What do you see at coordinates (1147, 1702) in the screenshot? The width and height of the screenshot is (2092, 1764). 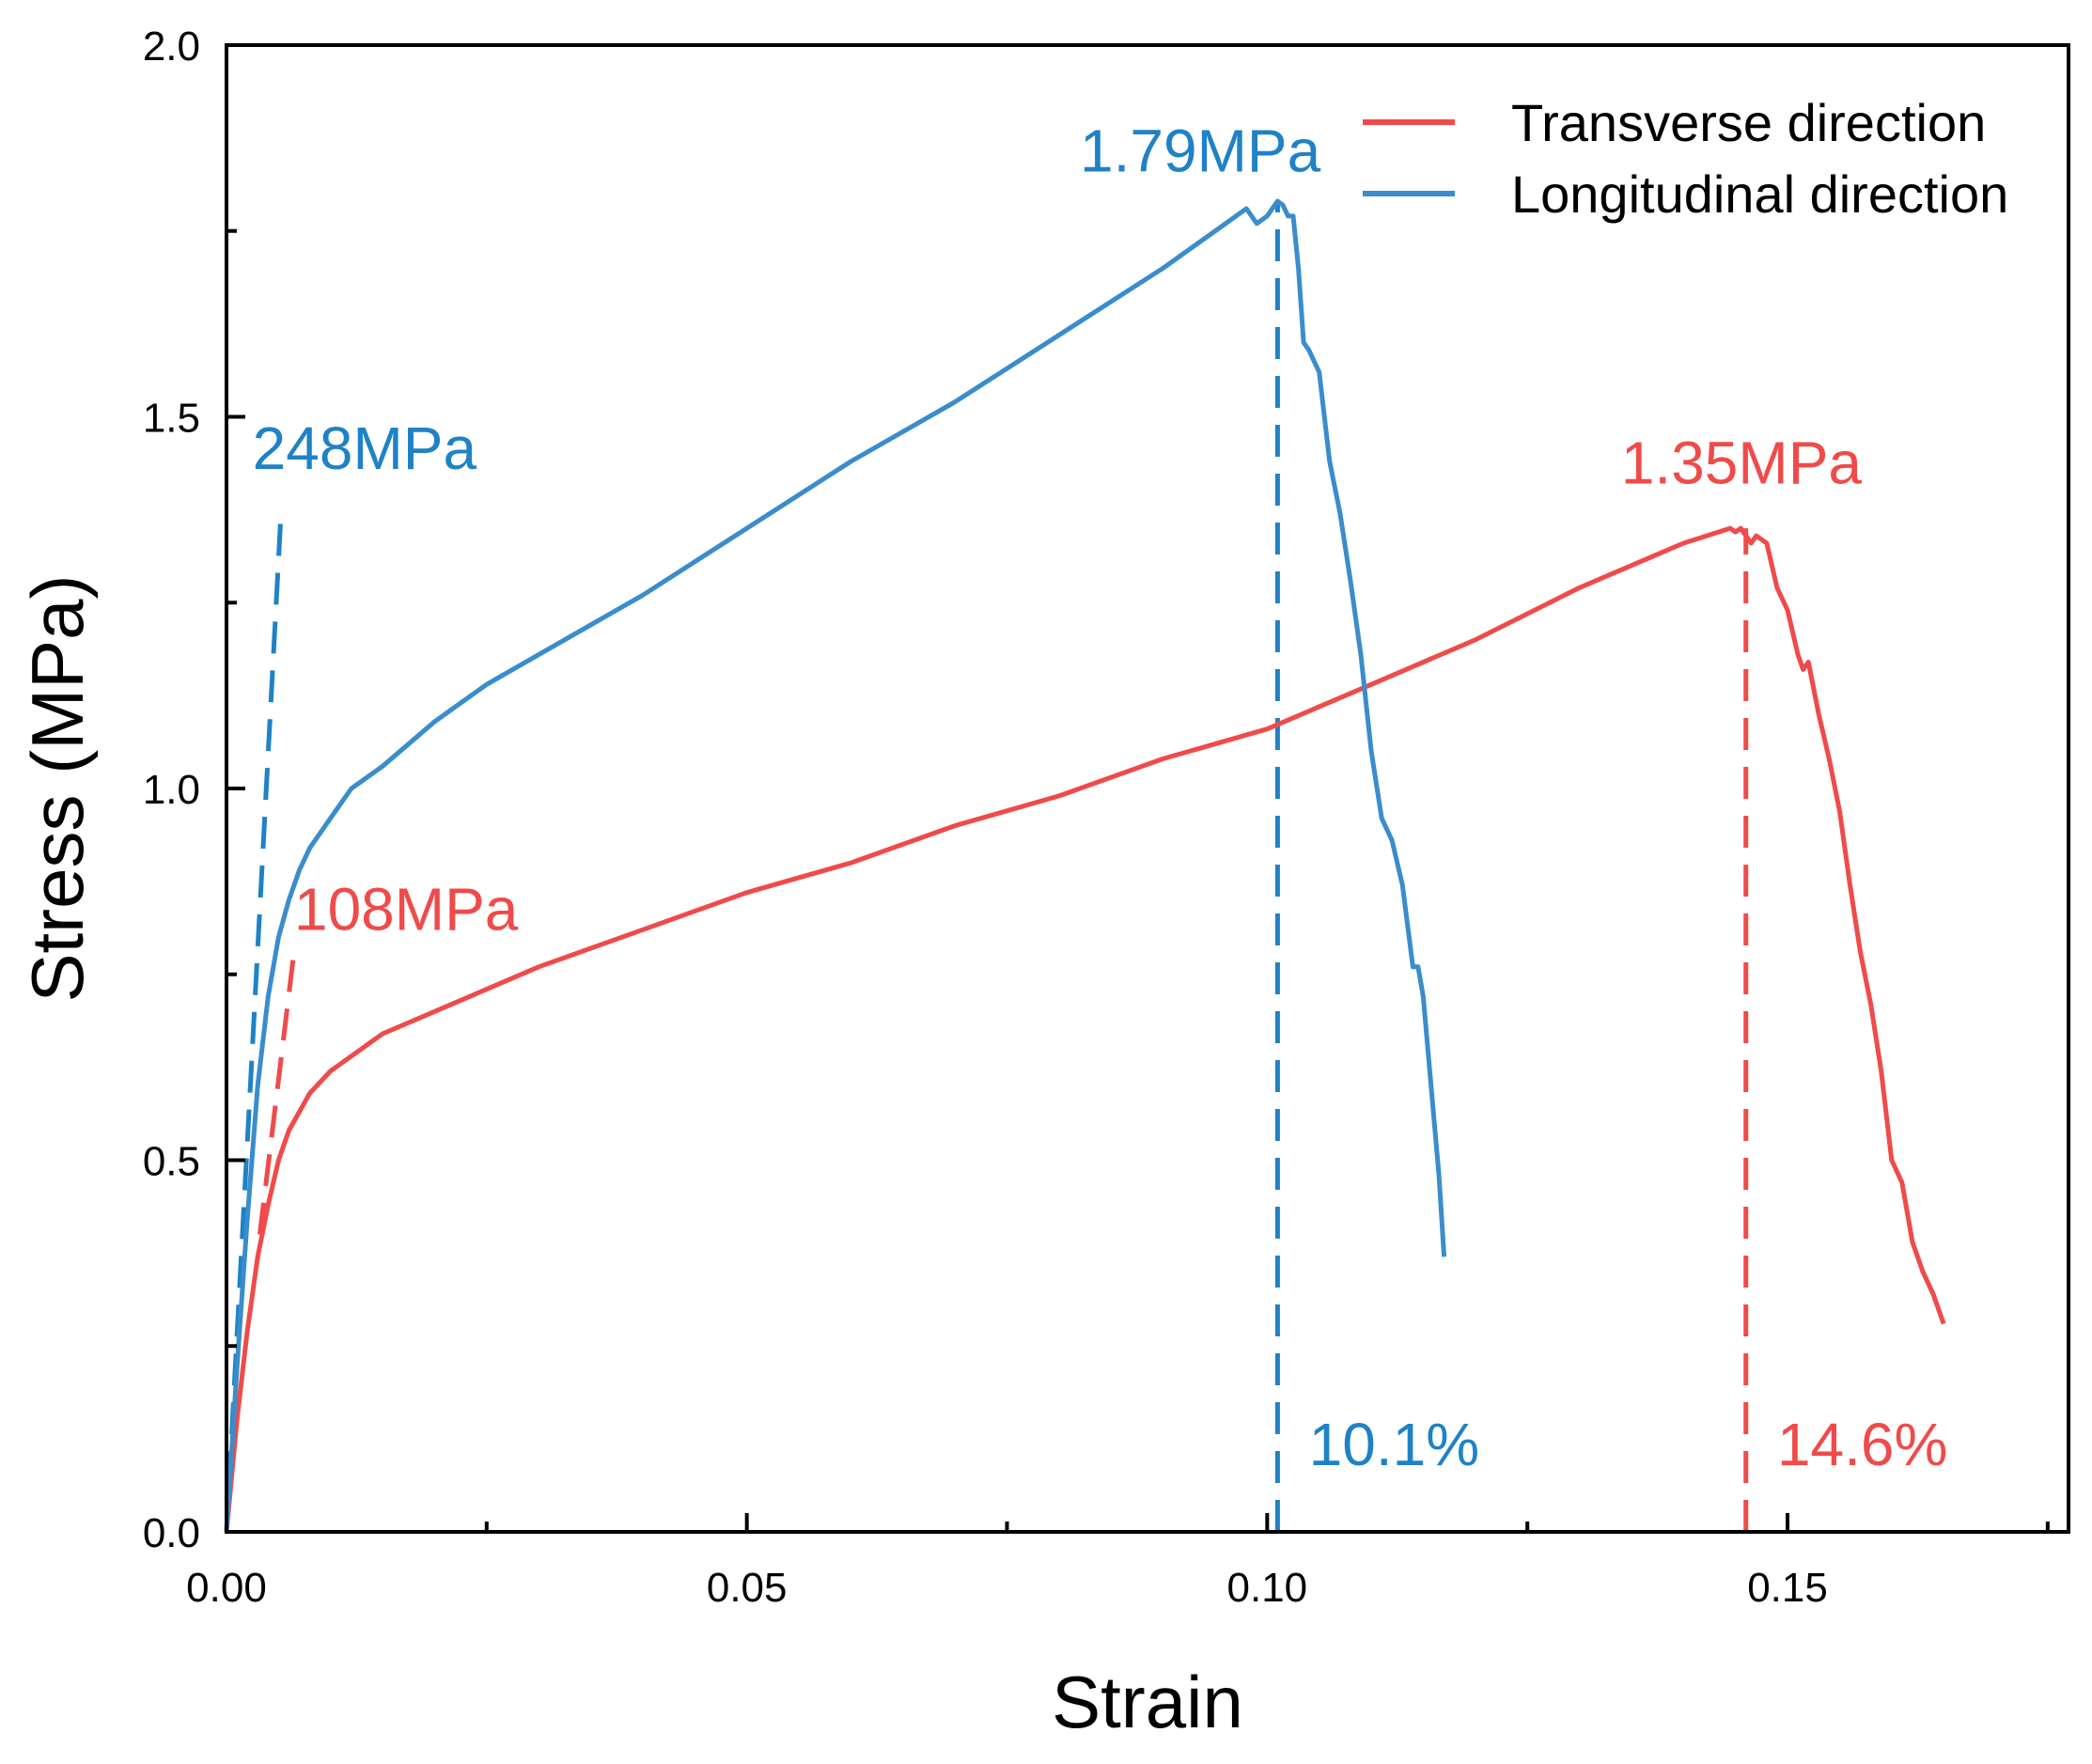 I see `x-axis-title: Strain` at bounding box center [1147, 1702].